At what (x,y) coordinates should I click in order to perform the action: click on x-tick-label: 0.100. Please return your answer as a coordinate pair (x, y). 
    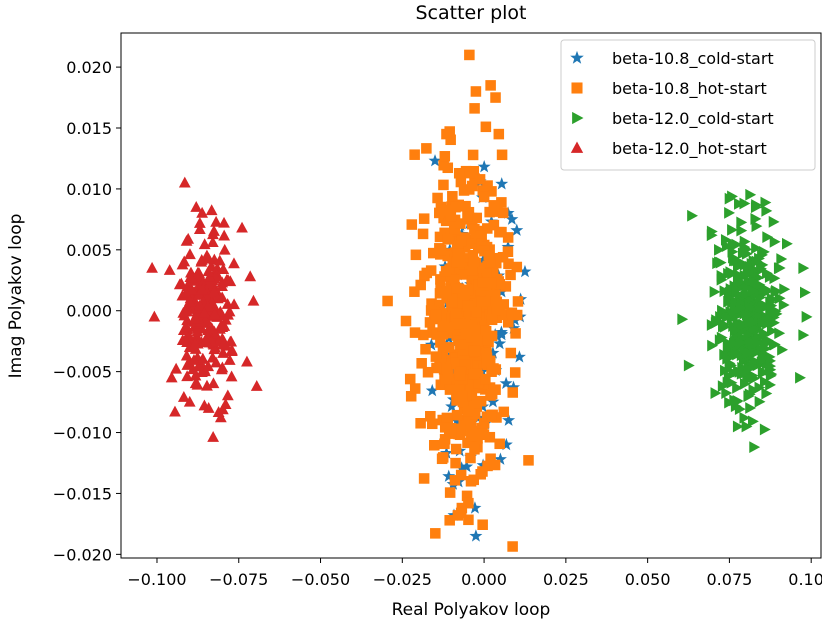
    Looking at the image, I should click on (805, 579).